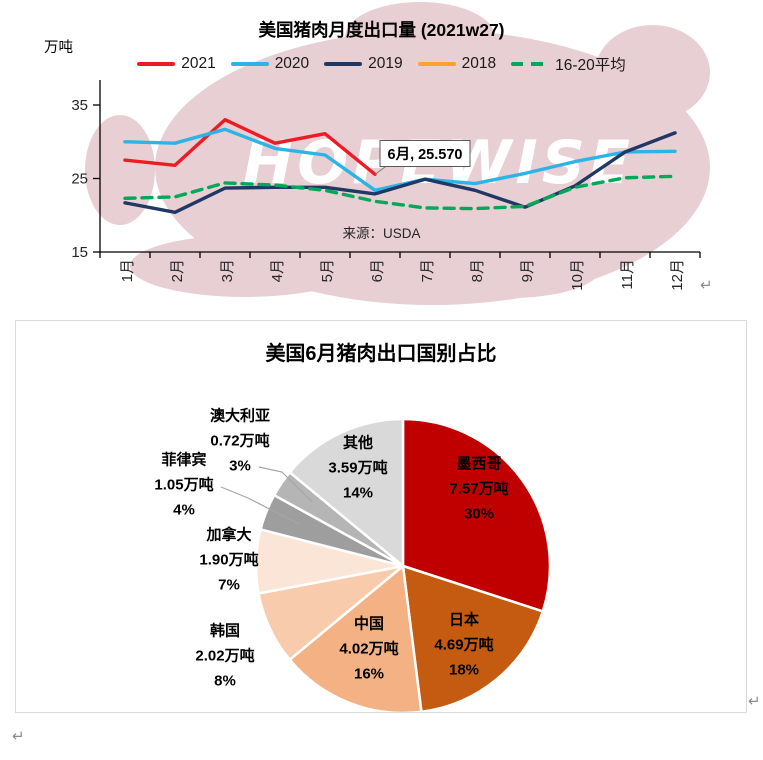 This screenshot has width=763, height=760. Describe the element at coordinates (363, 64) in the screenshot. I see `legend-item-2019: 2019` at that location.